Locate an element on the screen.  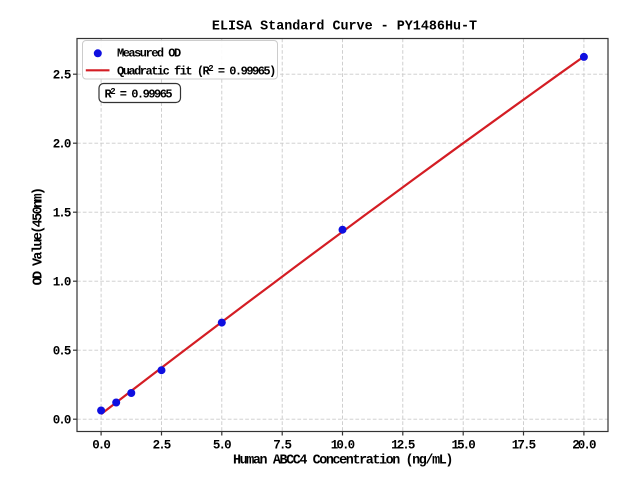
svg-text: 20.0 is located at coordinates (584, 446).